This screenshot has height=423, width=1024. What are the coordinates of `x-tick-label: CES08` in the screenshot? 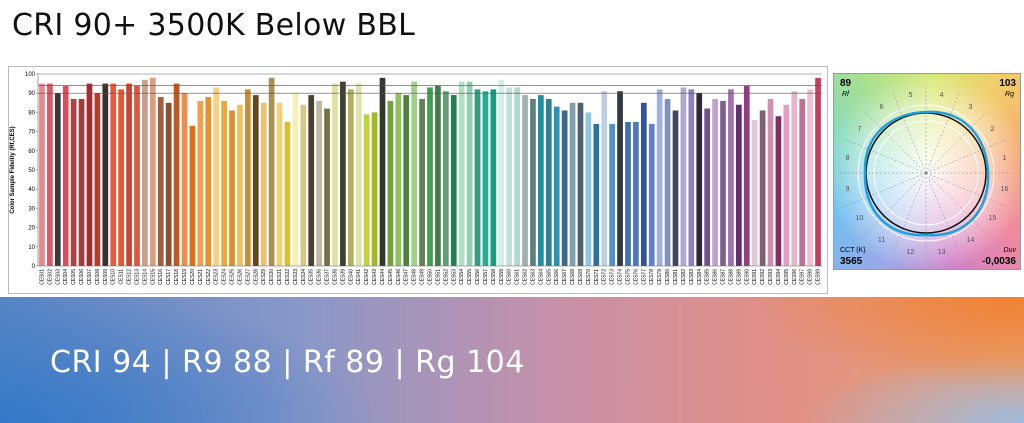 It's located at (98, 277).